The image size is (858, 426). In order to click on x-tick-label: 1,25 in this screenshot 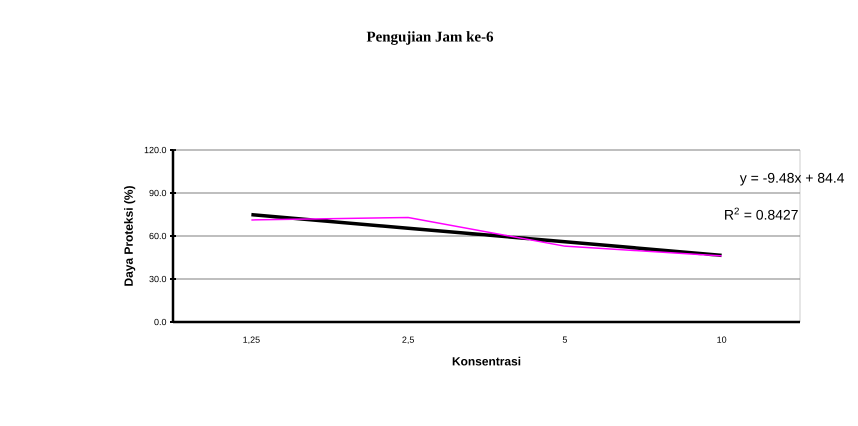, I will do `click(251, 340)`.